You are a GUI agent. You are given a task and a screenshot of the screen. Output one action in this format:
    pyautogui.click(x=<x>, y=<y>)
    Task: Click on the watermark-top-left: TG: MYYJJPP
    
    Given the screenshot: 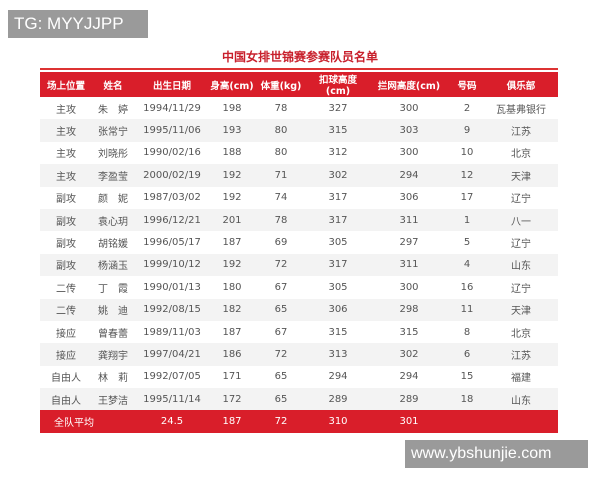 What is the action you would take?
    pyautogui.click(x=78, y=24)
    